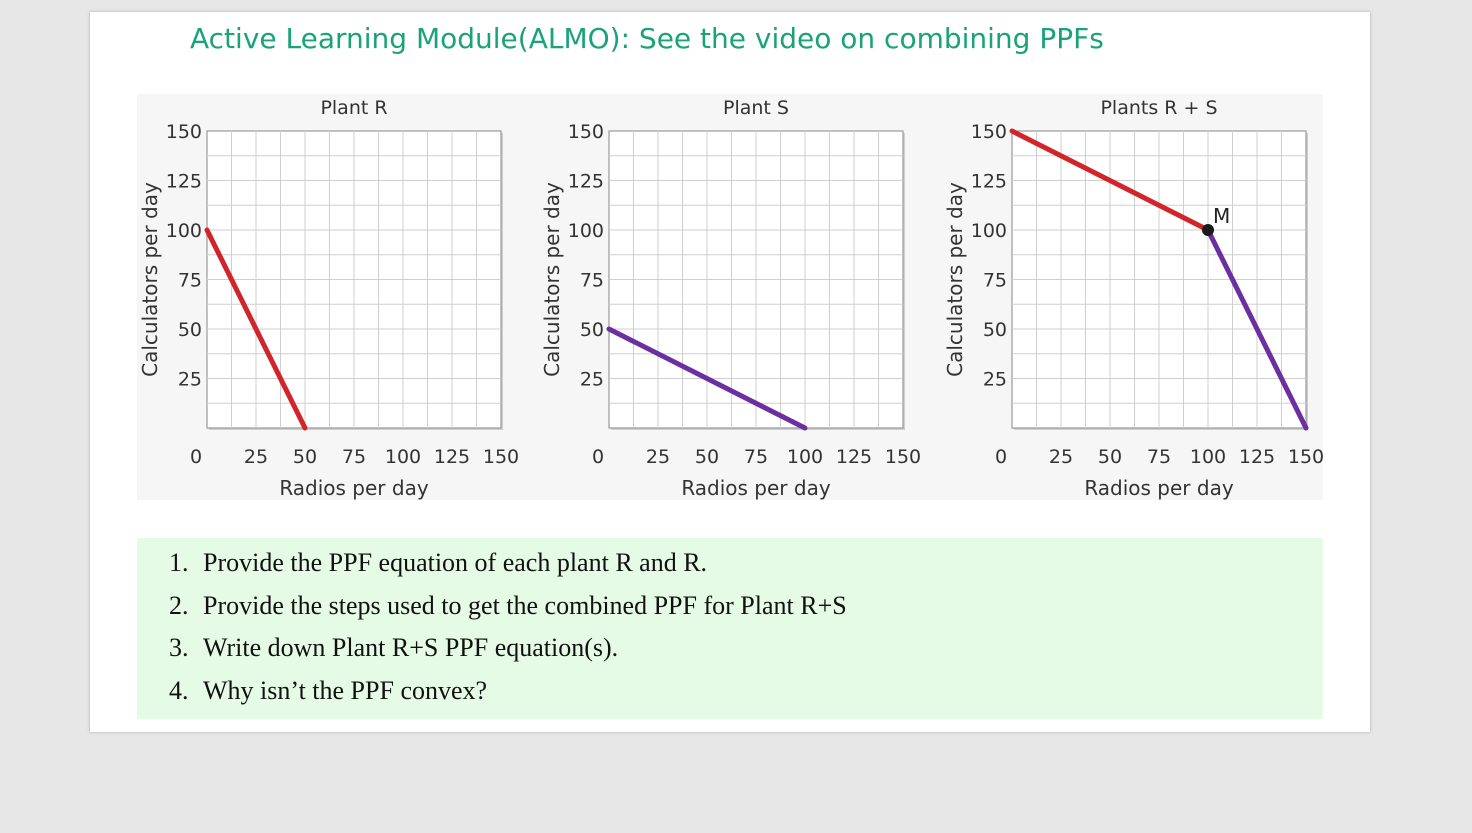 This screenshot has width=1472, height=833. Describe the element at coordinates (1158, 108) in the screenshot. I see `chart-title: Plants R + S` at that location.